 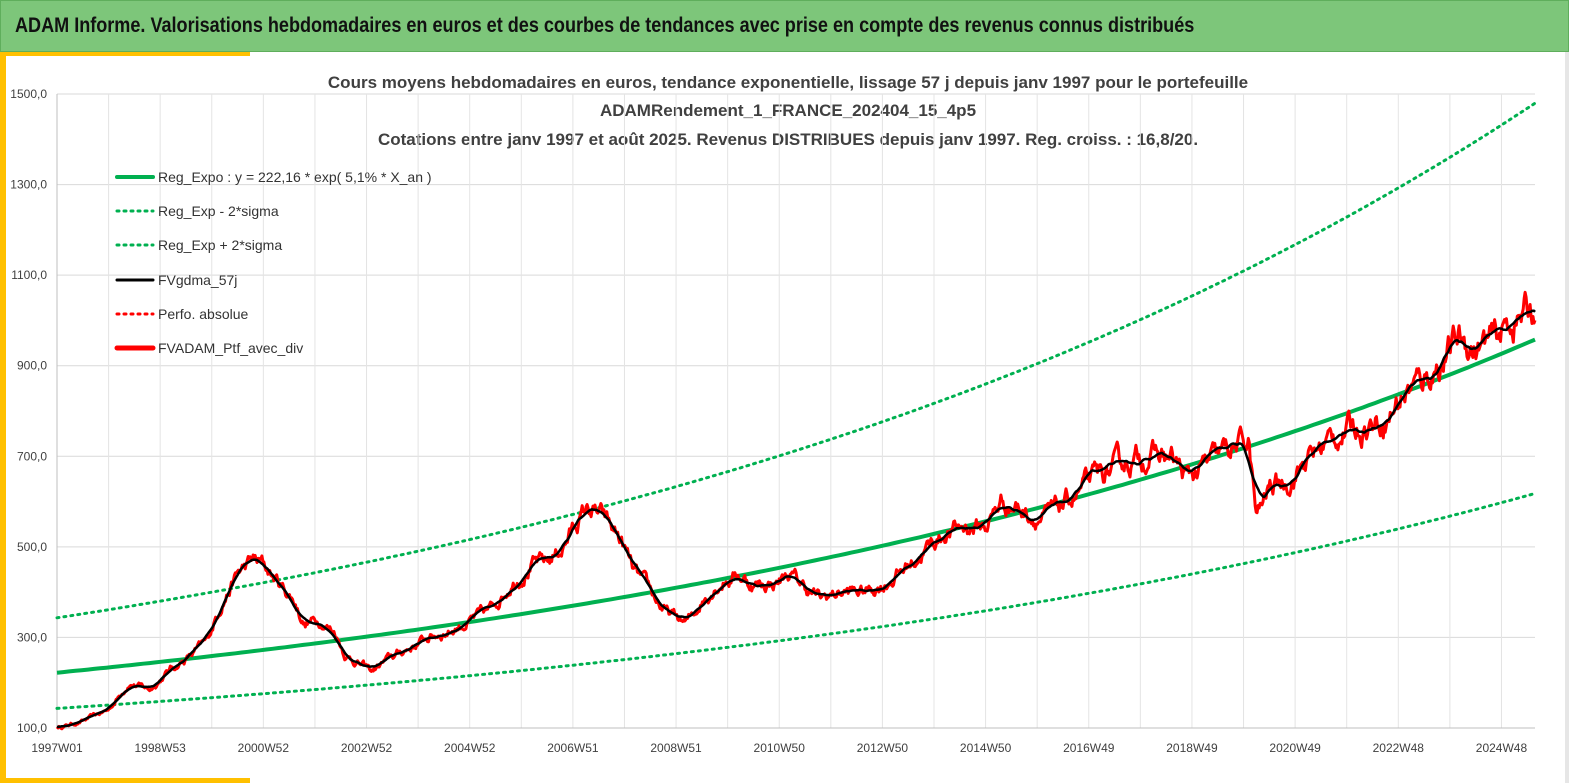 I want to click on y-tick-label: 300,0, so click(x=32, y=637).